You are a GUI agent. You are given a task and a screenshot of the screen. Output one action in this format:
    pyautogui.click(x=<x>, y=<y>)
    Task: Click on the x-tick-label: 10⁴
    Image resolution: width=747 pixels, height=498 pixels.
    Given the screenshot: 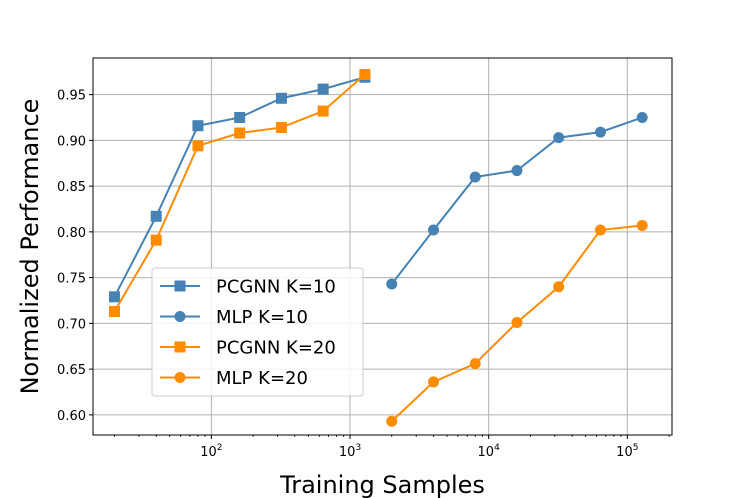 What is the action you would take?
    pyautogui.click(x=489, y=451)
    